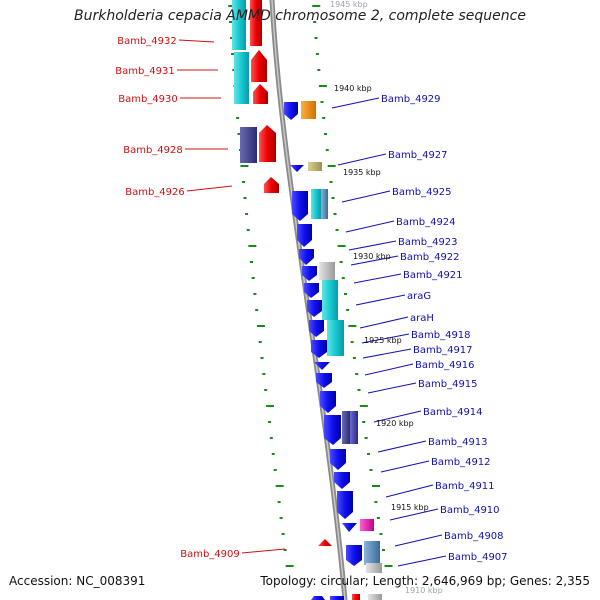  Describe the element at coordinates (372, 256) in the screenshot. I see `kbp-label: 1930 kbp` at that location.